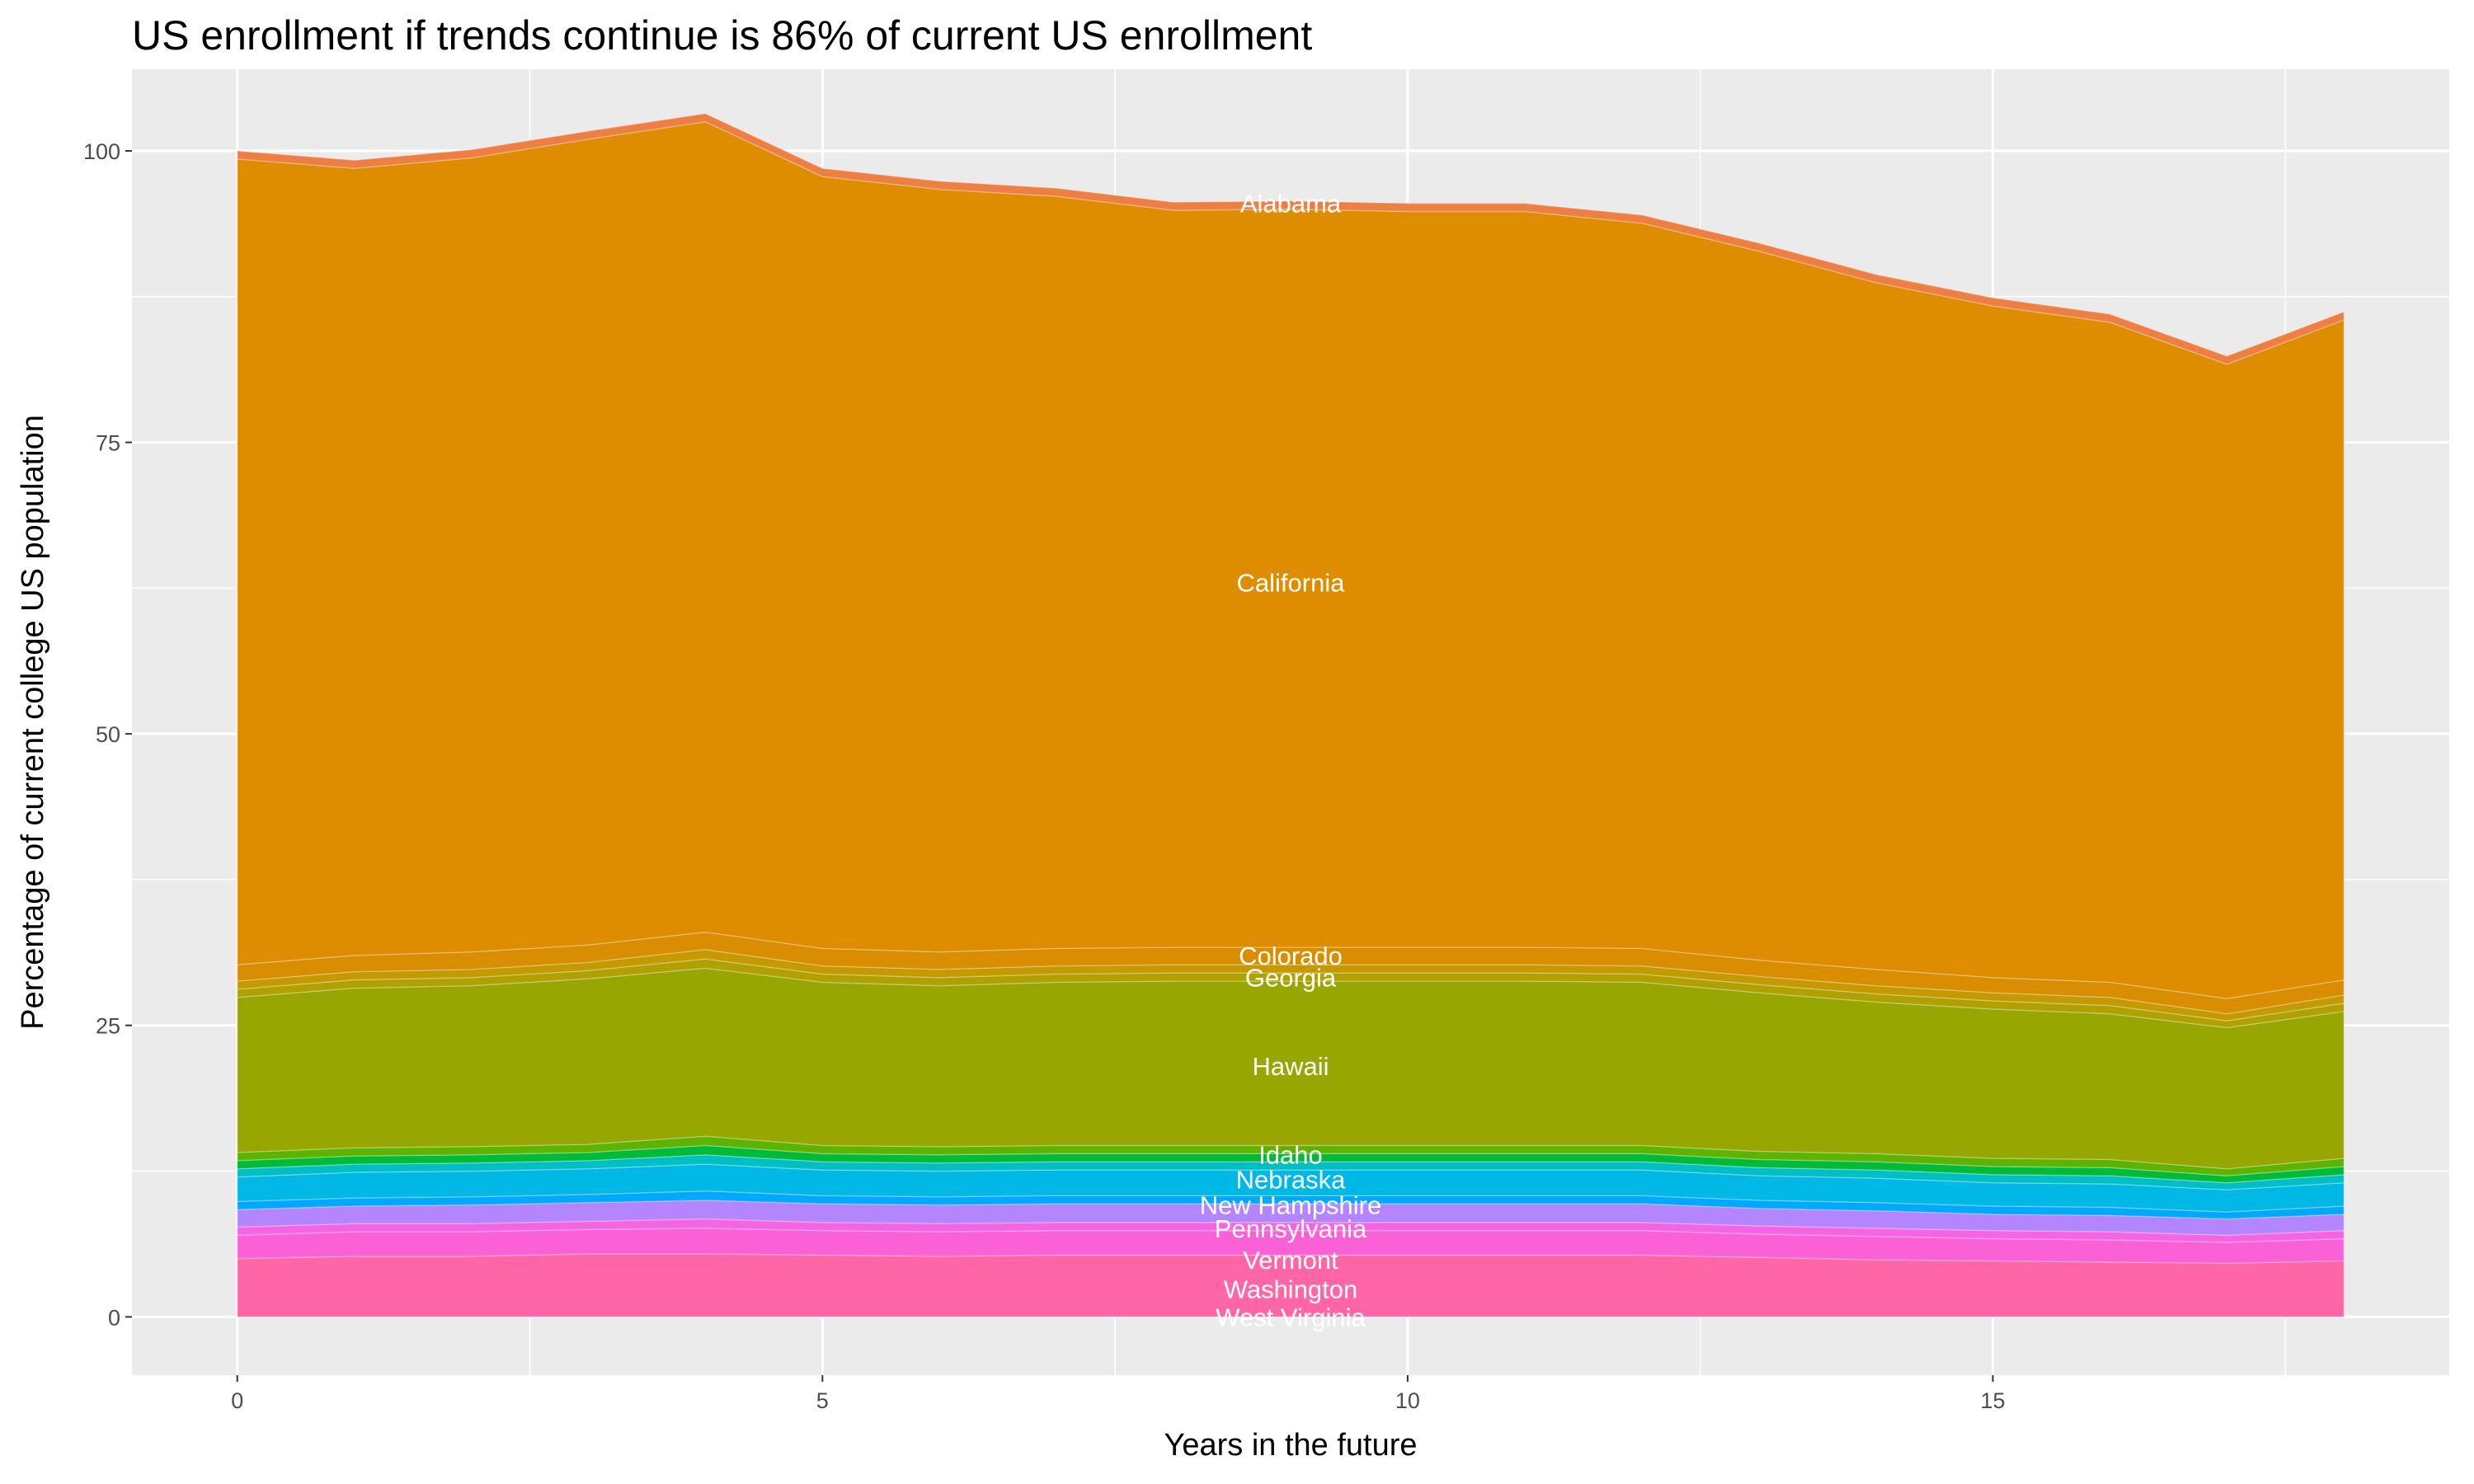  Describe the element at coordinates (101, 151) in the screenshot. I see `y-tick-label: 100` at that location.